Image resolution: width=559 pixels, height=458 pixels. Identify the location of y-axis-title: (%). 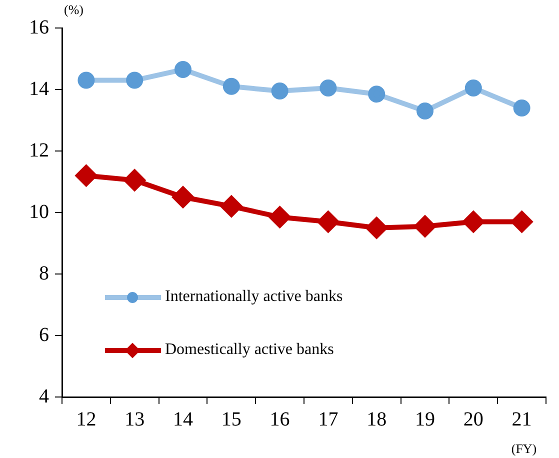
(74, 9).